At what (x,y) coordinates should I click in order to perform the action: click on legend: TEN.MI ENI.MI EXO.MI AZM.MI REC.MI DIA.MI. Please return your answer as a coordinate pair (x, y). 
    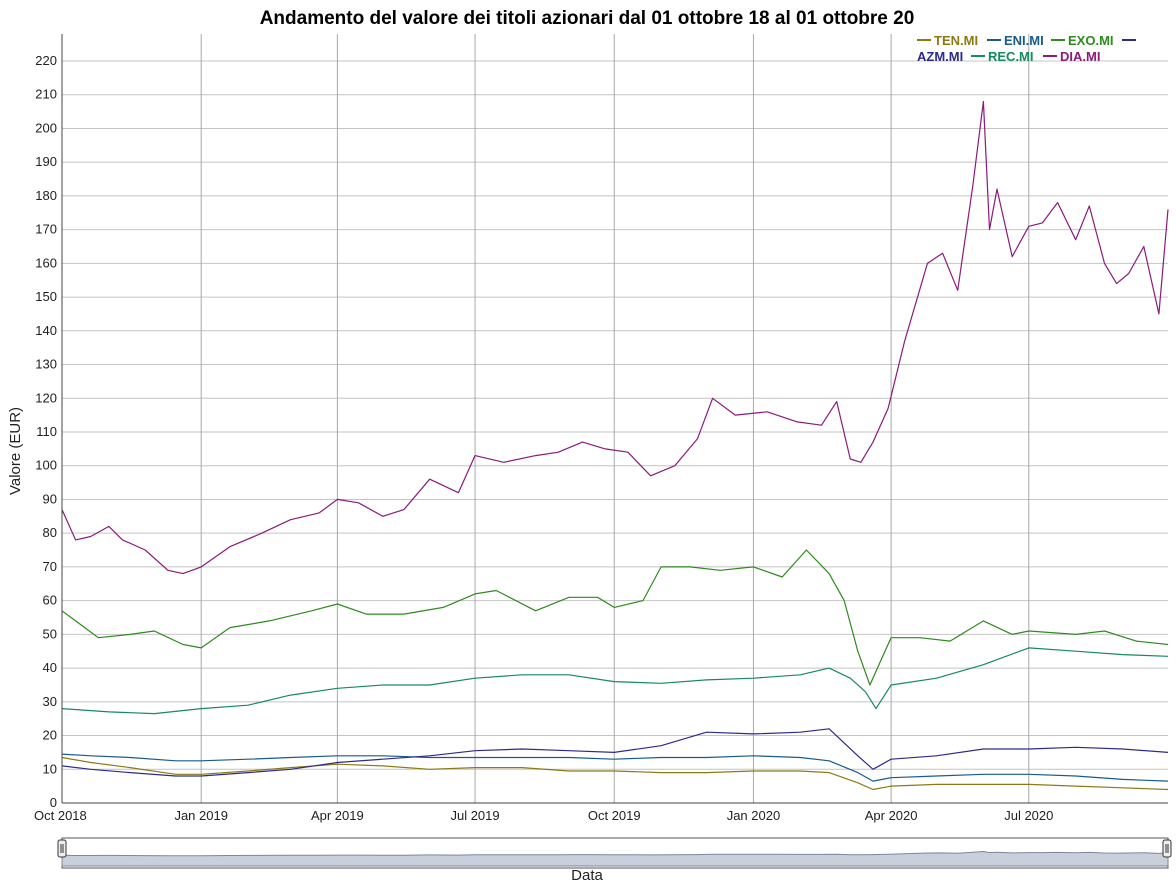
    Looking at the image, I should click on (1026, 48).